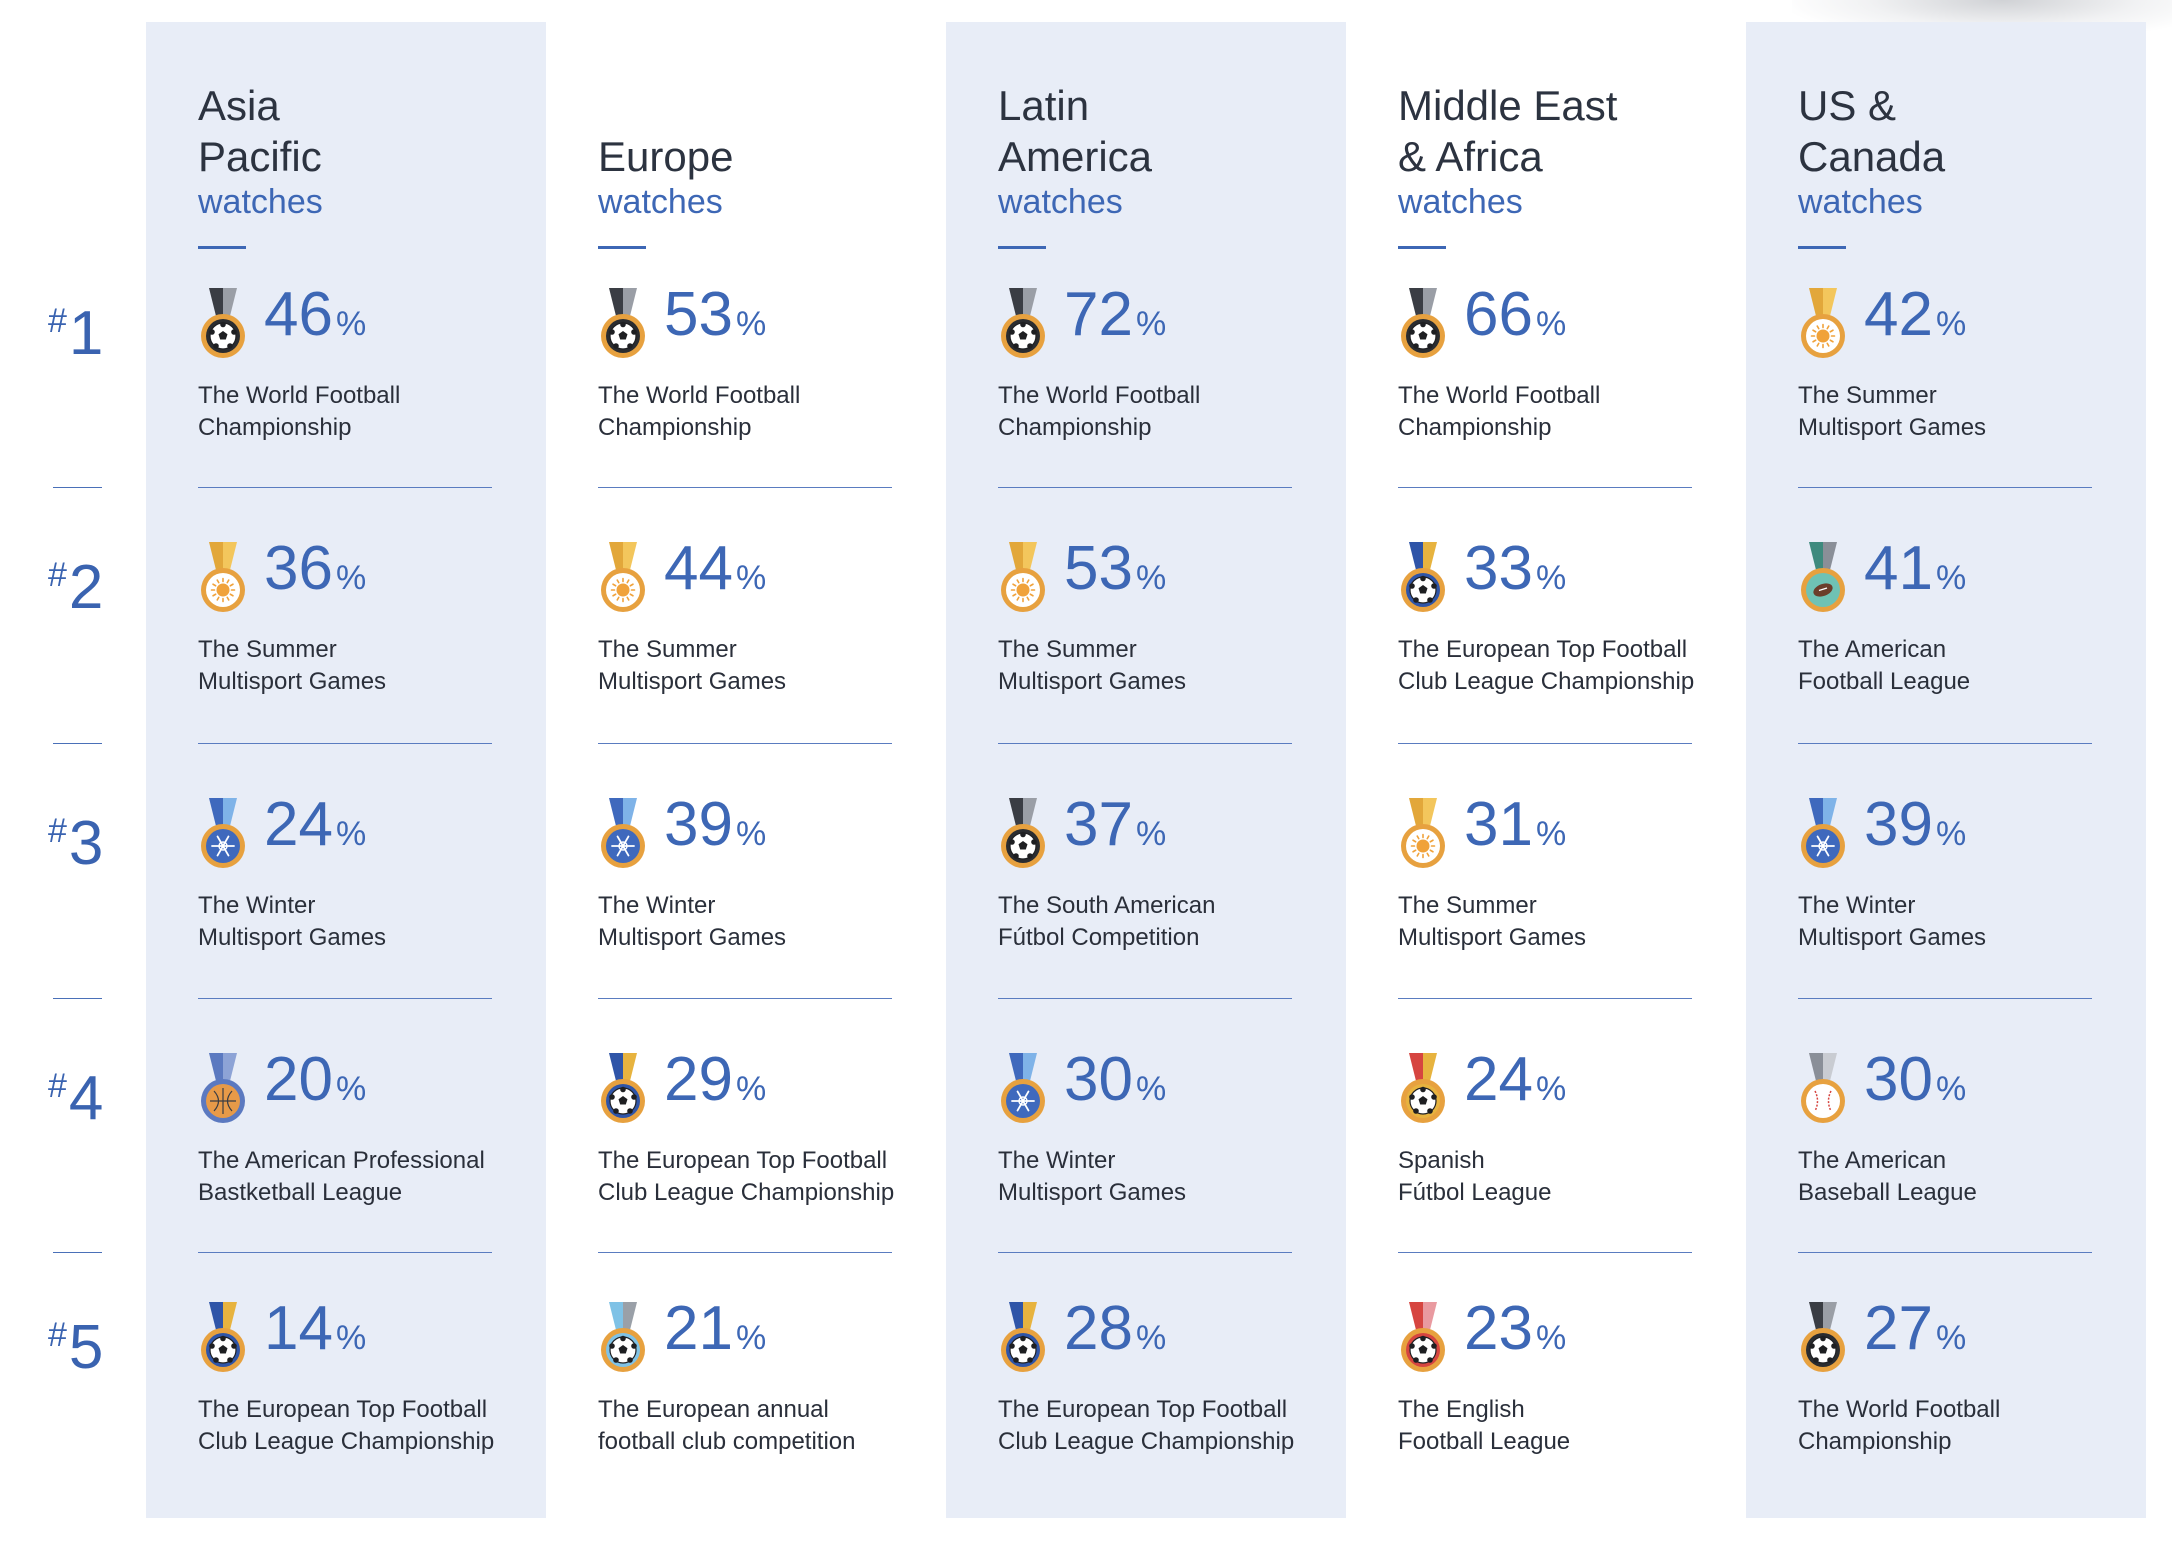  What do you see at coordinates (1107, 905) in the screenshot?
I see `event-name-line: The South American` at bounding box center [1107, 905].